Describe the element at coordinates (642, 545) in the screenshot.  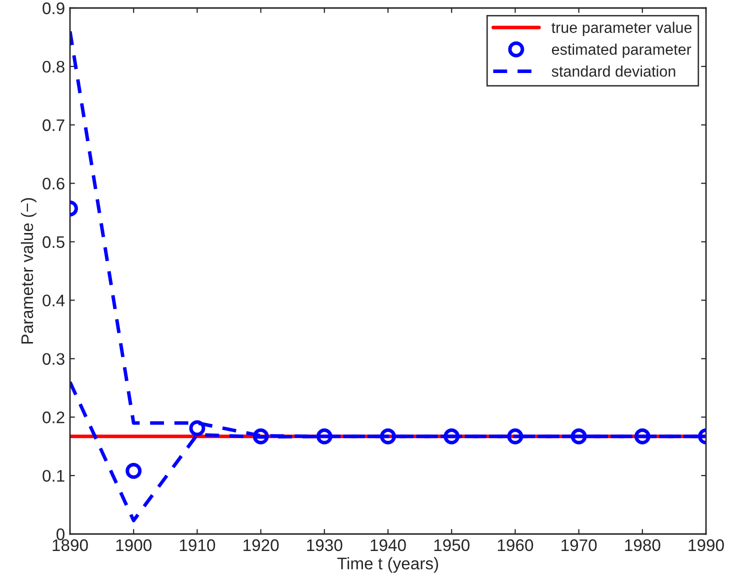
I see `x-tick-label: 1980` at that location.